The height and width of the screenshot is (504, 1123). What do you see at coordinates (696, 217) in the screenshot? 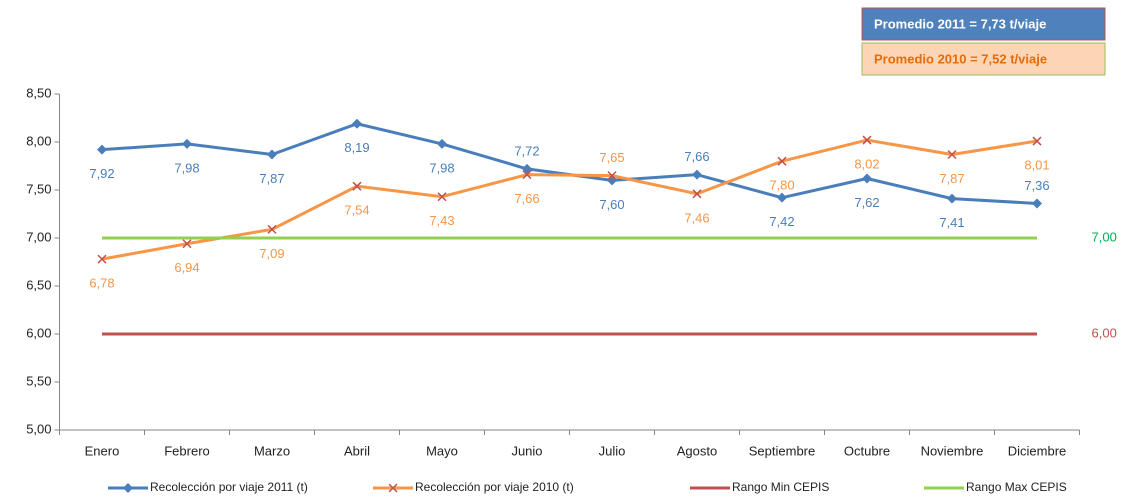
I see `data-label: 7,46` at bounding box center [696, 217].